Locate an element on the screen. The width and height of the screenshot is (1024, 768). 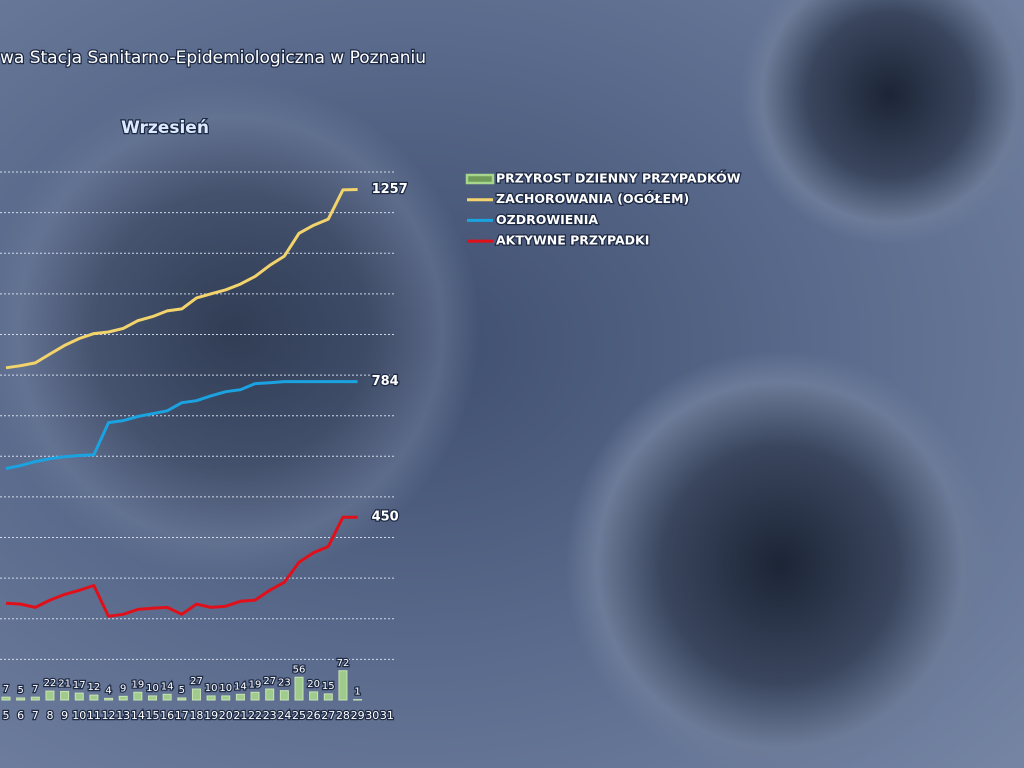
bar-label: 20 is located at coordinates (313, 684).